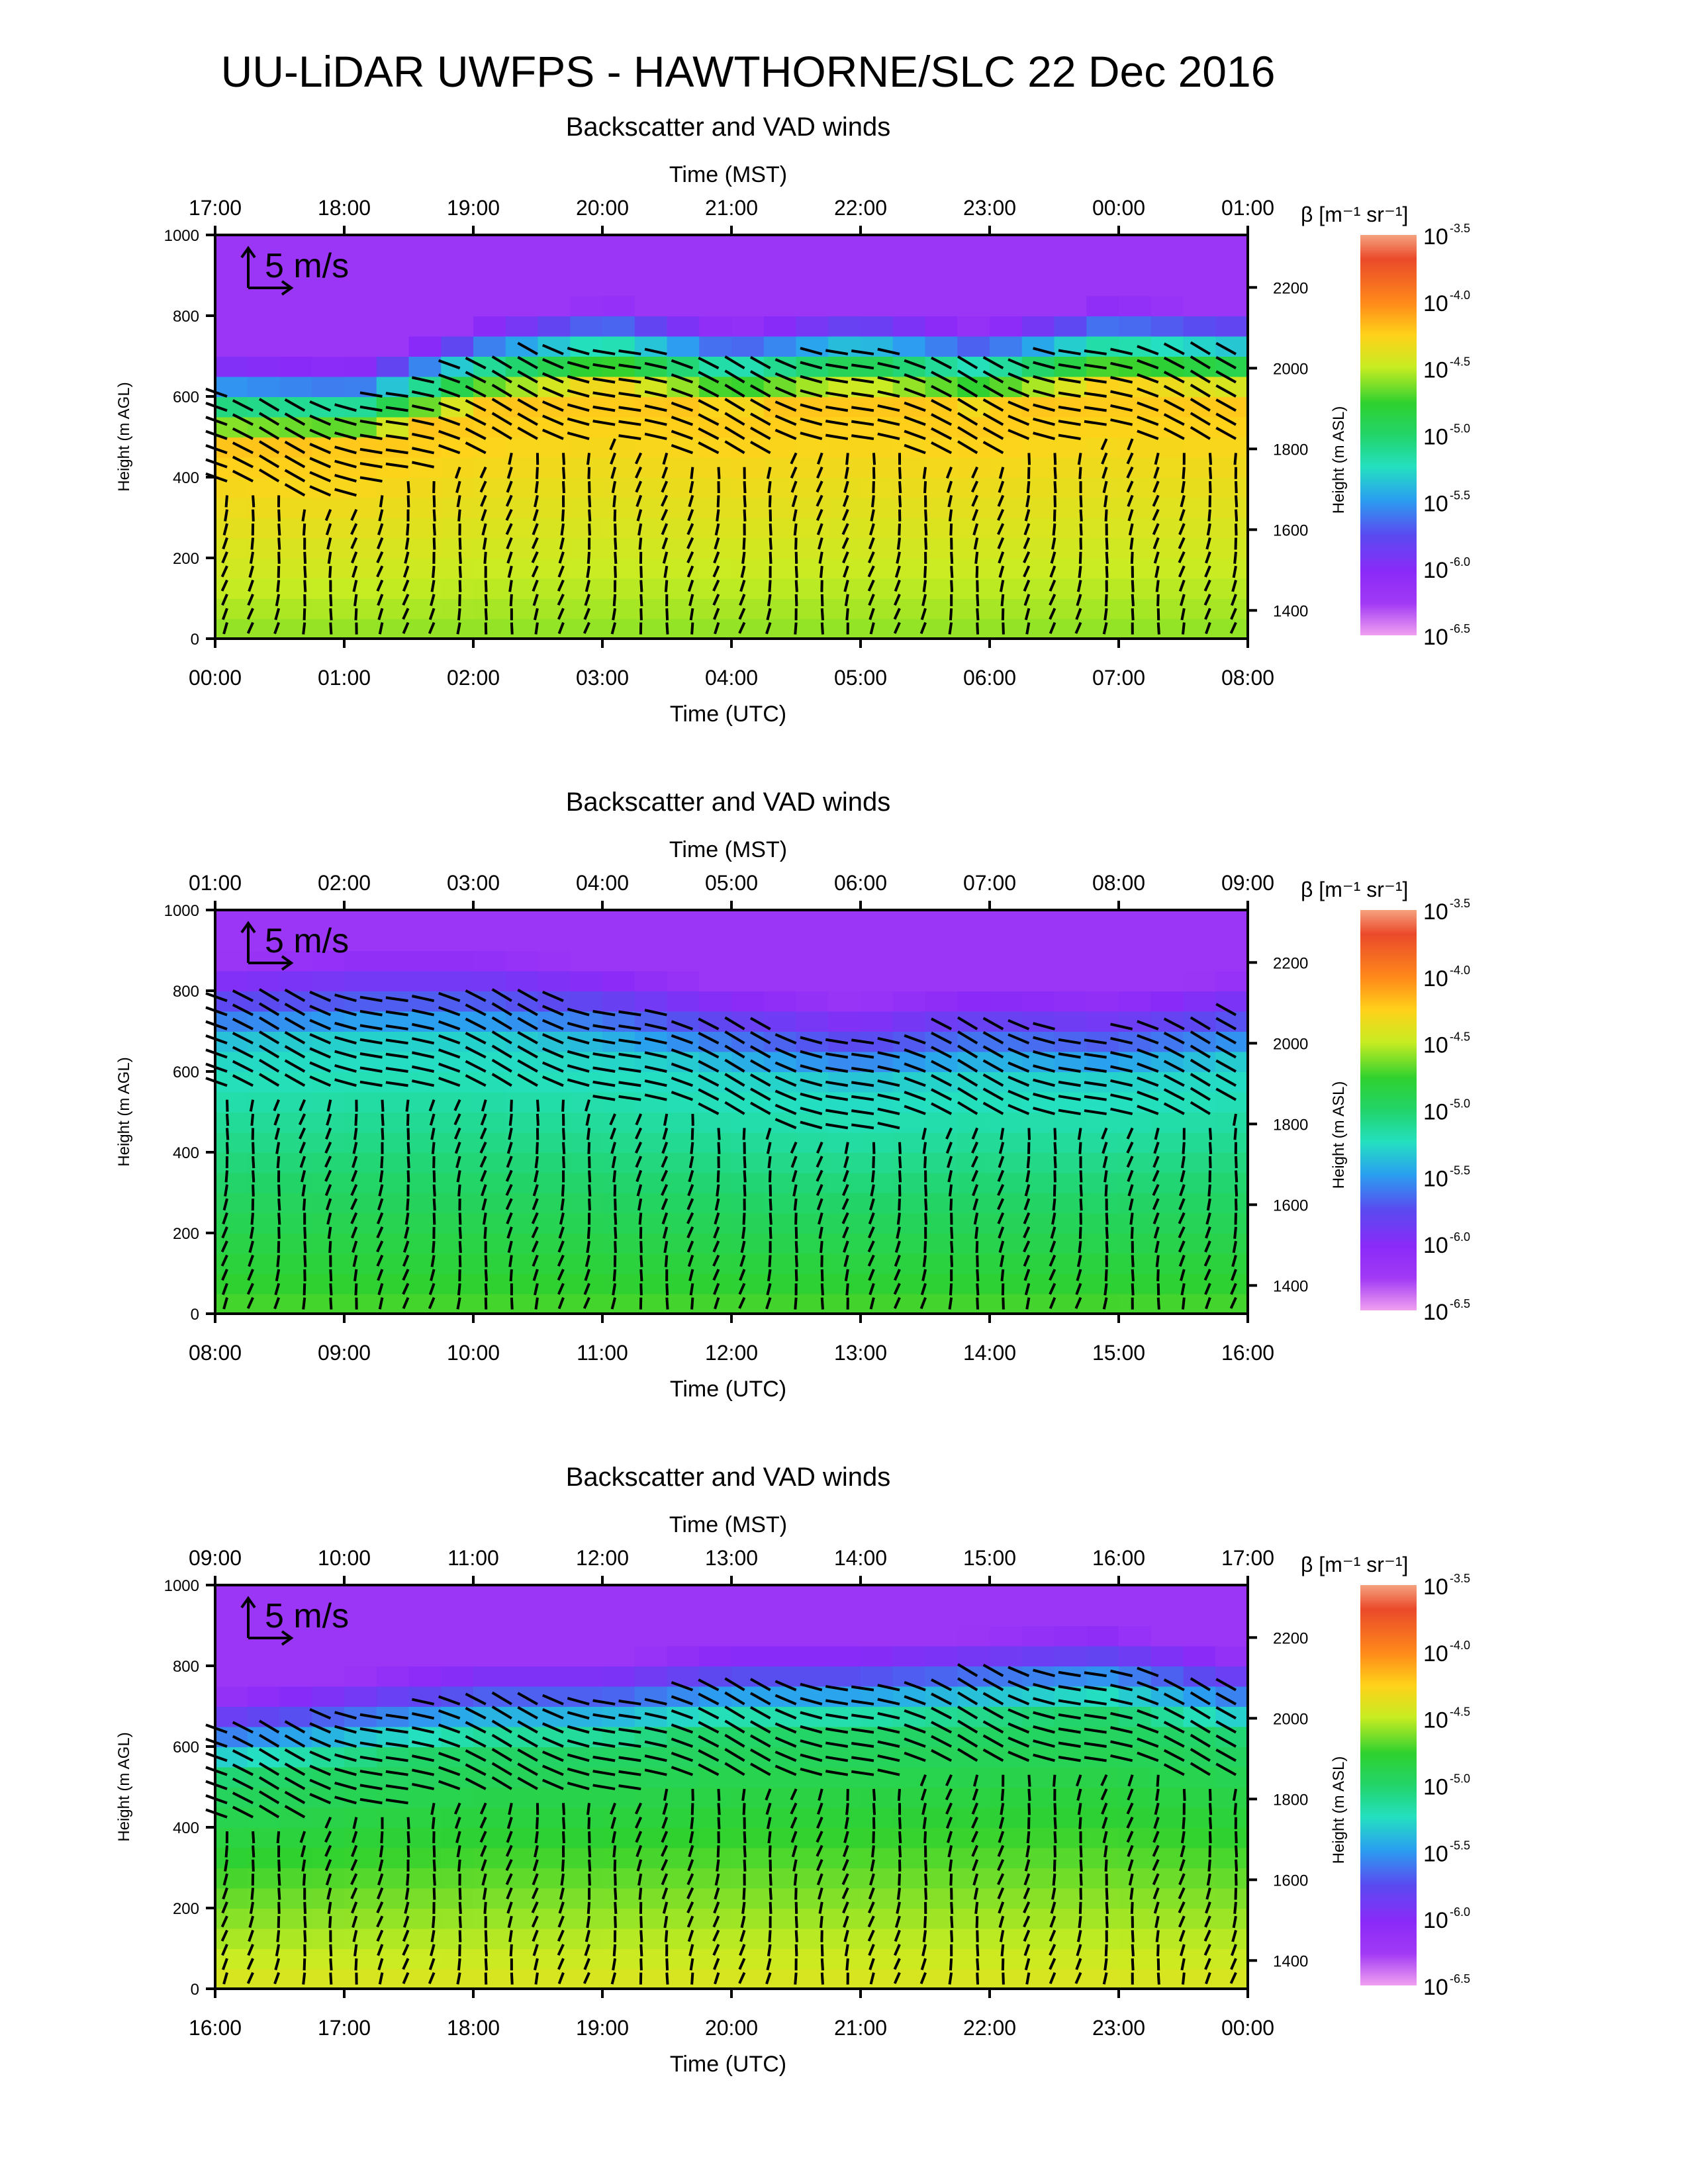  What do you see at coordinates (473, 2028) in the screenshot?
I see `bottom-tick-label: 18:00` at bounding box center [473, 2028].